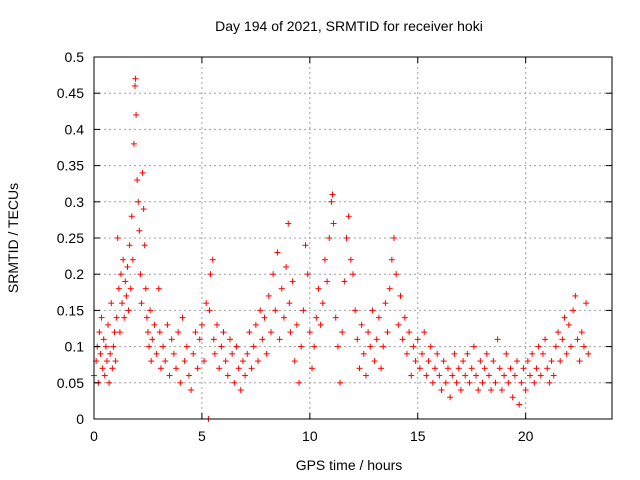 The width and height of the screenshot is (640, 480). Describe the element at coordinates (80, 419) in the screenshot. I see `y-tick-label: 0` at that location.